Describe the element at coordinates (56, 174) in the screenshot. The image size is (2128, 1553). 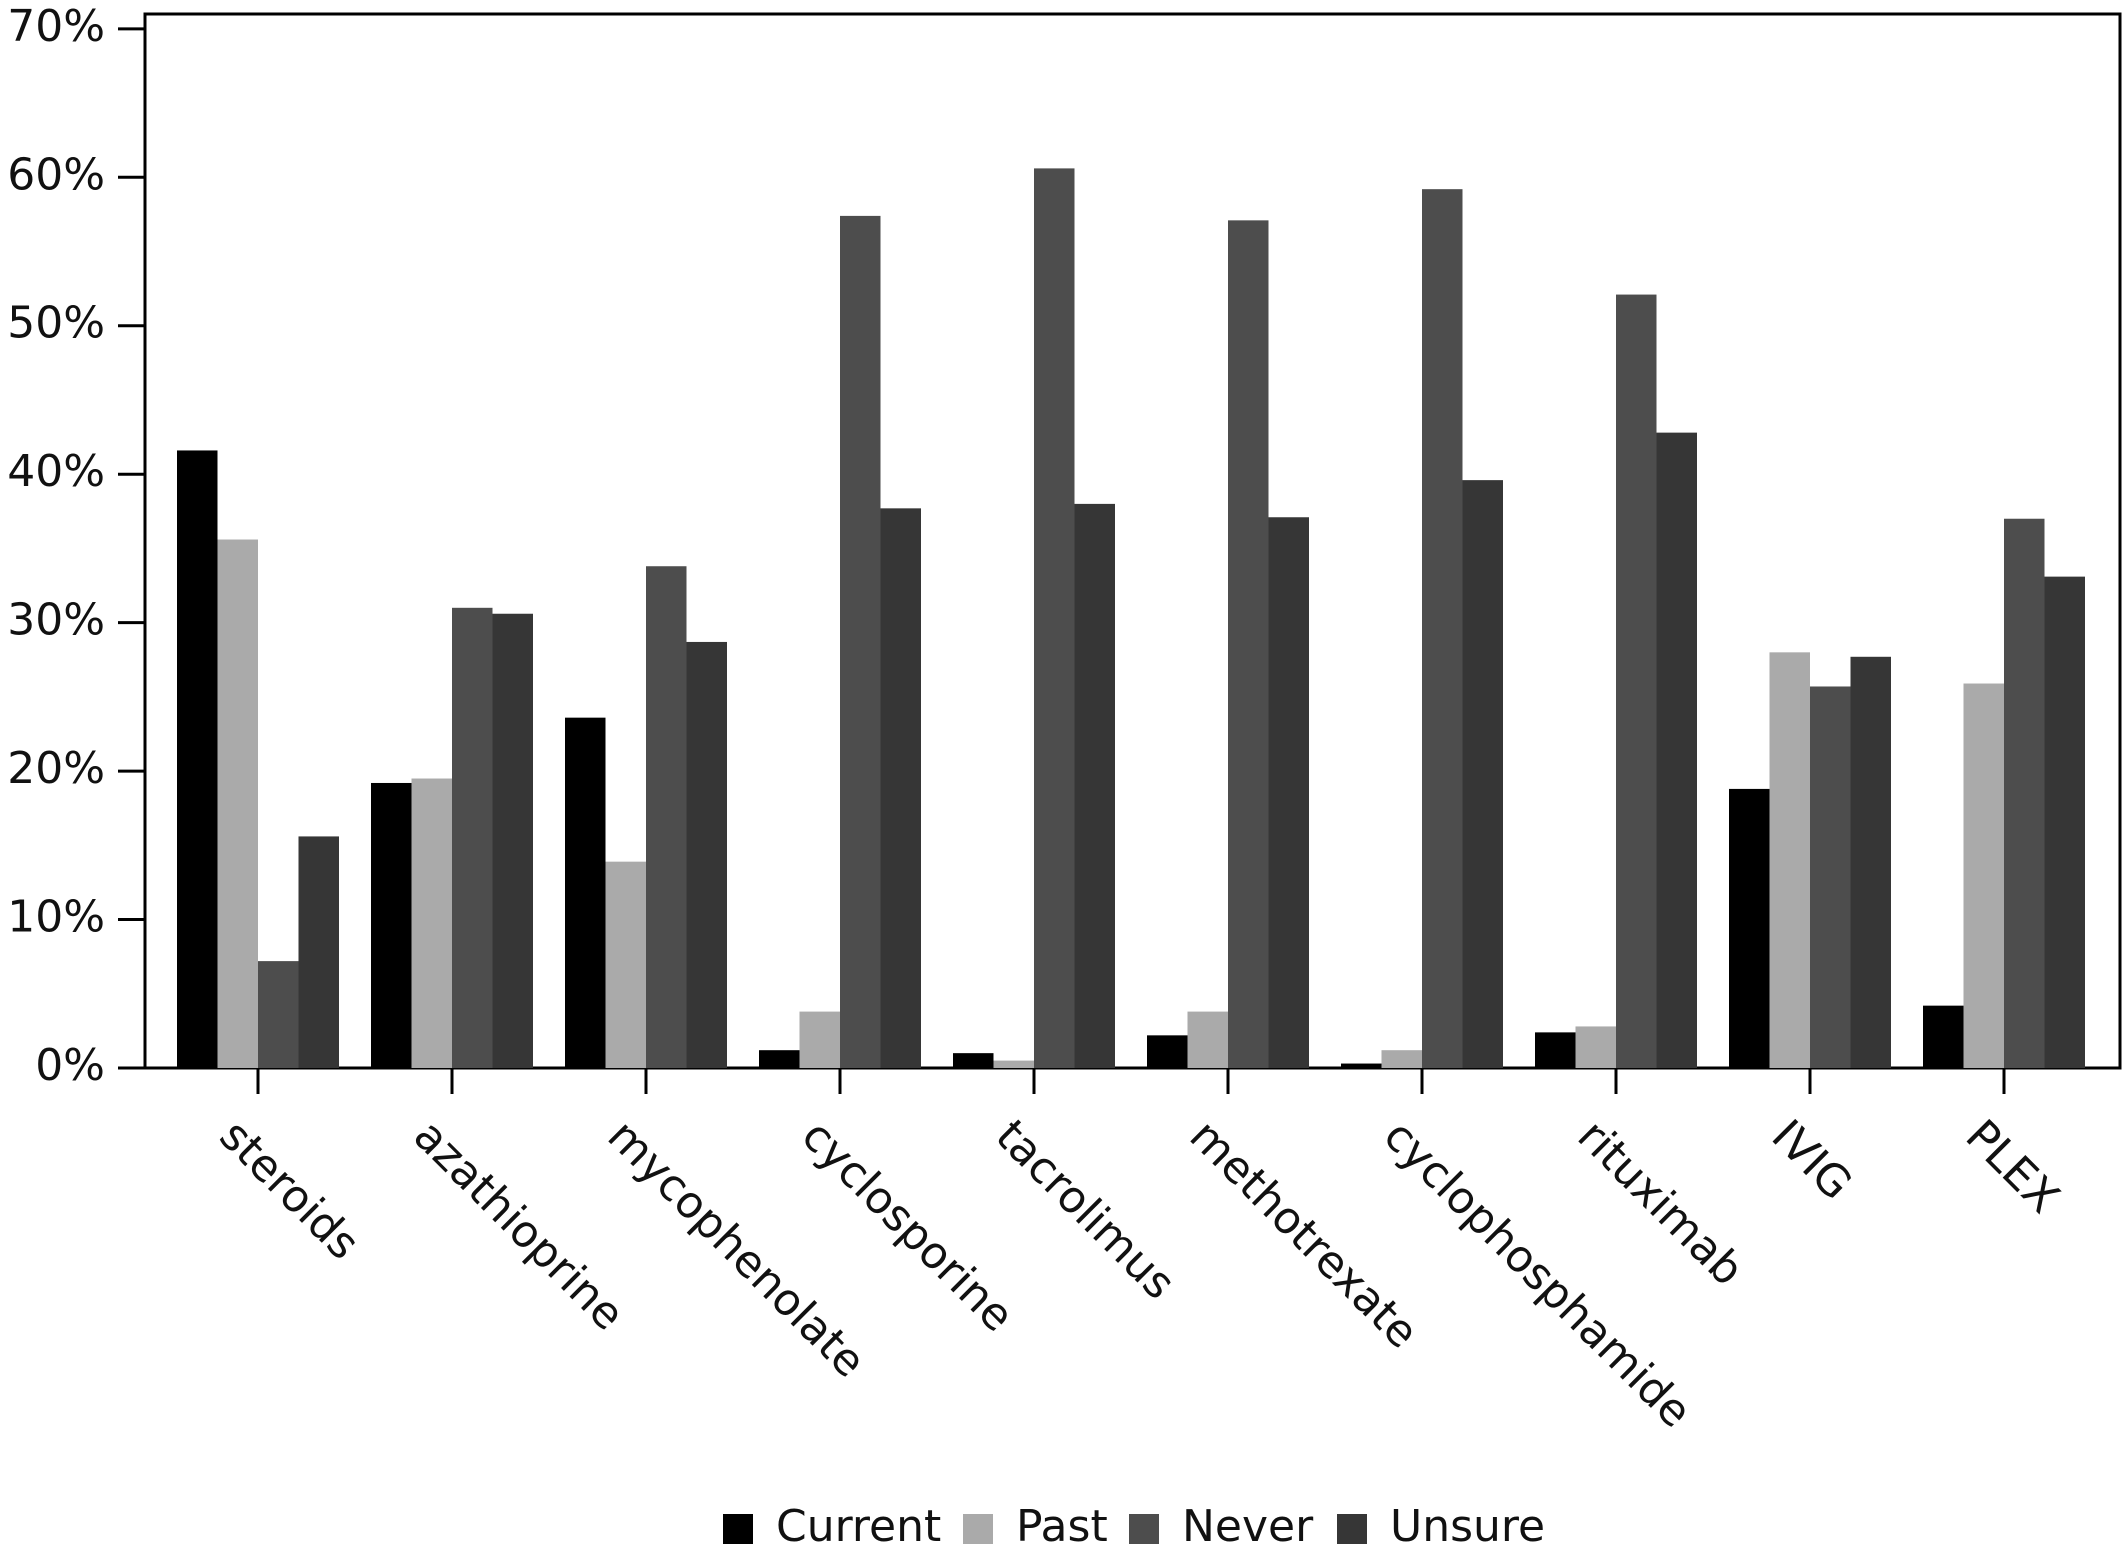
I see `y-tick-label: 60%` at that location.